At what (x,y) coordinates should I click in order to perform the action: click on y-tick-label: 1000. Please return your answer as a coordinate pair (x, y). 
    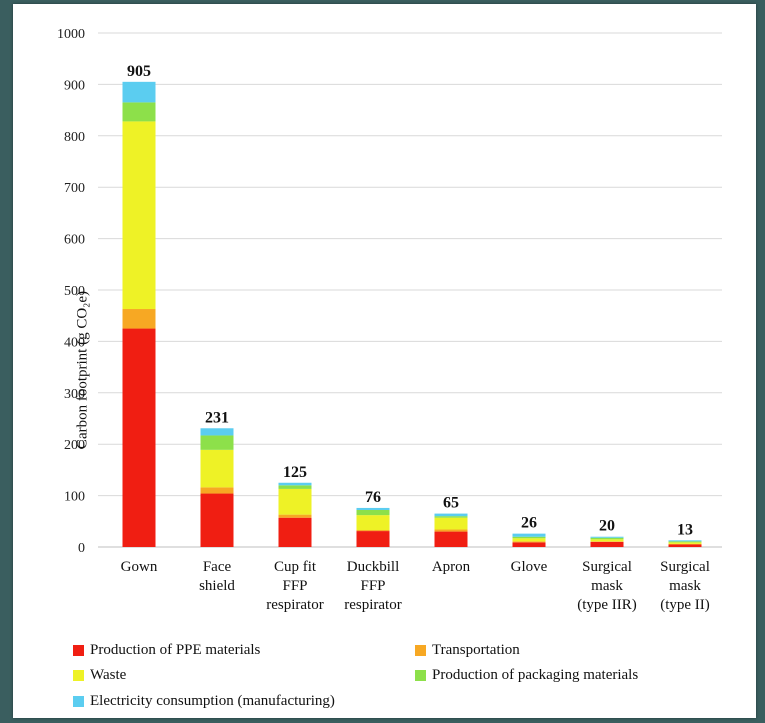
    Looking at the image, I should click on (71, 34).